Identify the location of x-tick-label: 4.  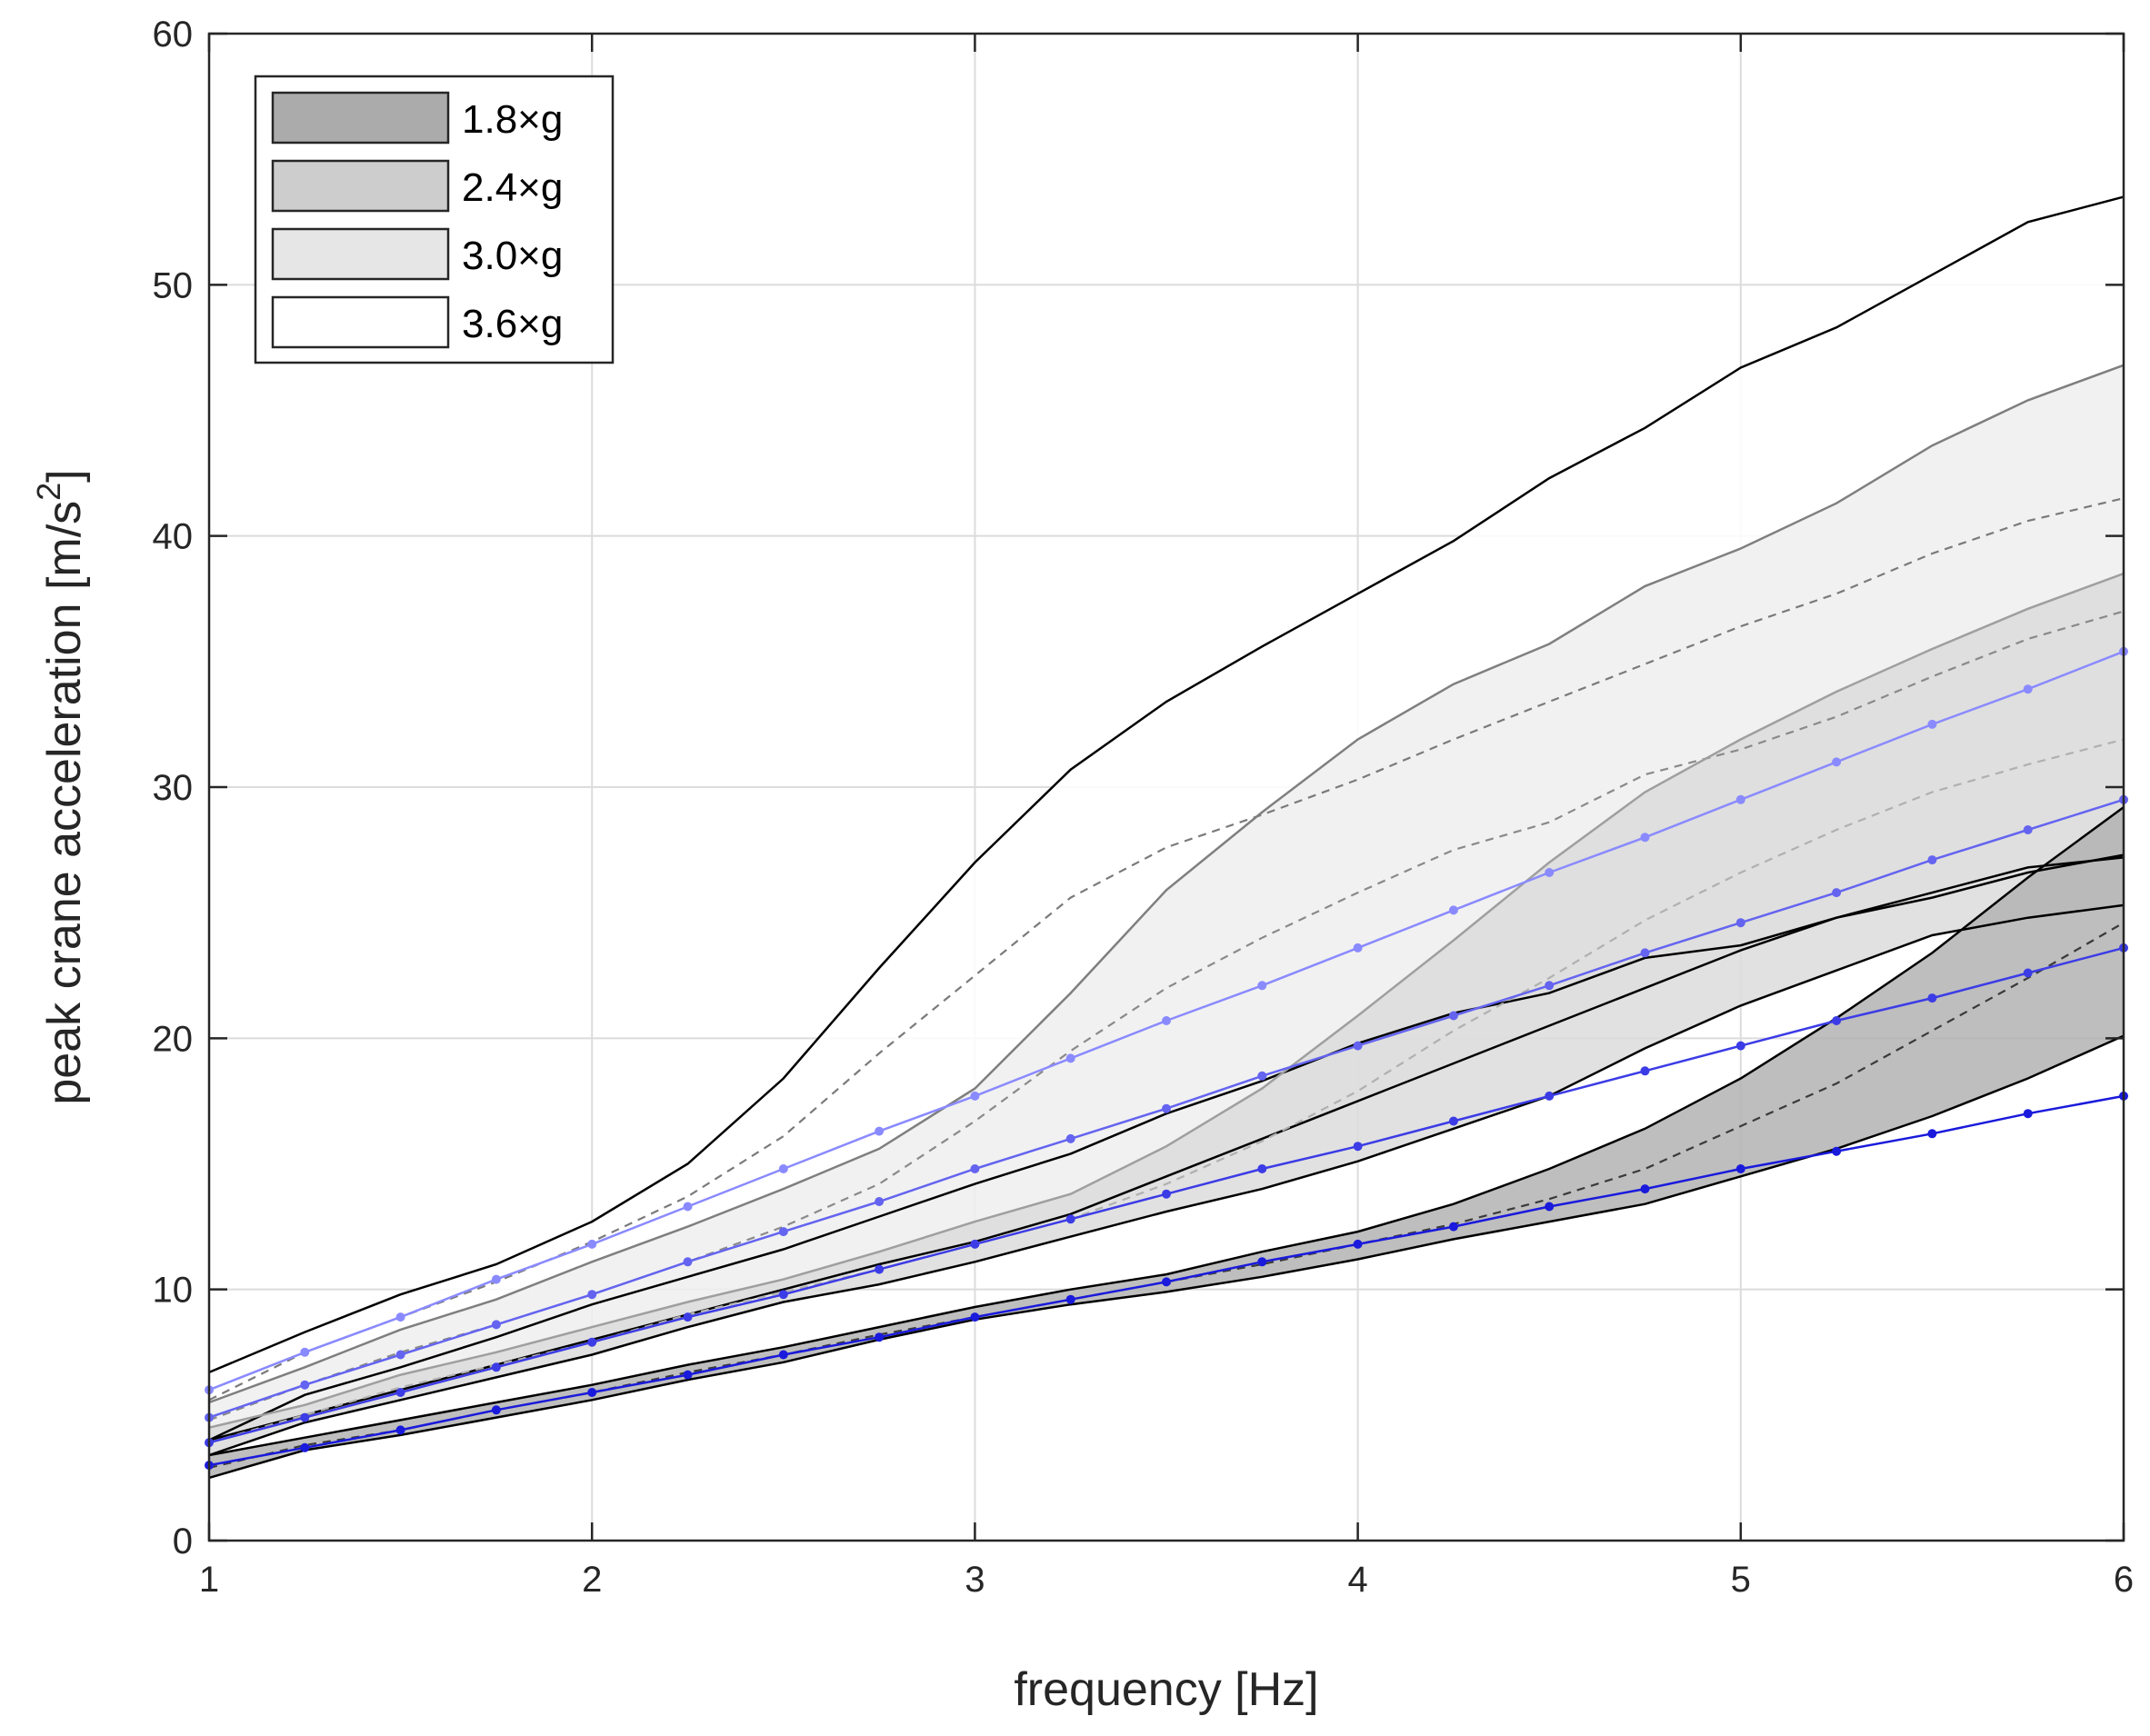
(1357, 1580).